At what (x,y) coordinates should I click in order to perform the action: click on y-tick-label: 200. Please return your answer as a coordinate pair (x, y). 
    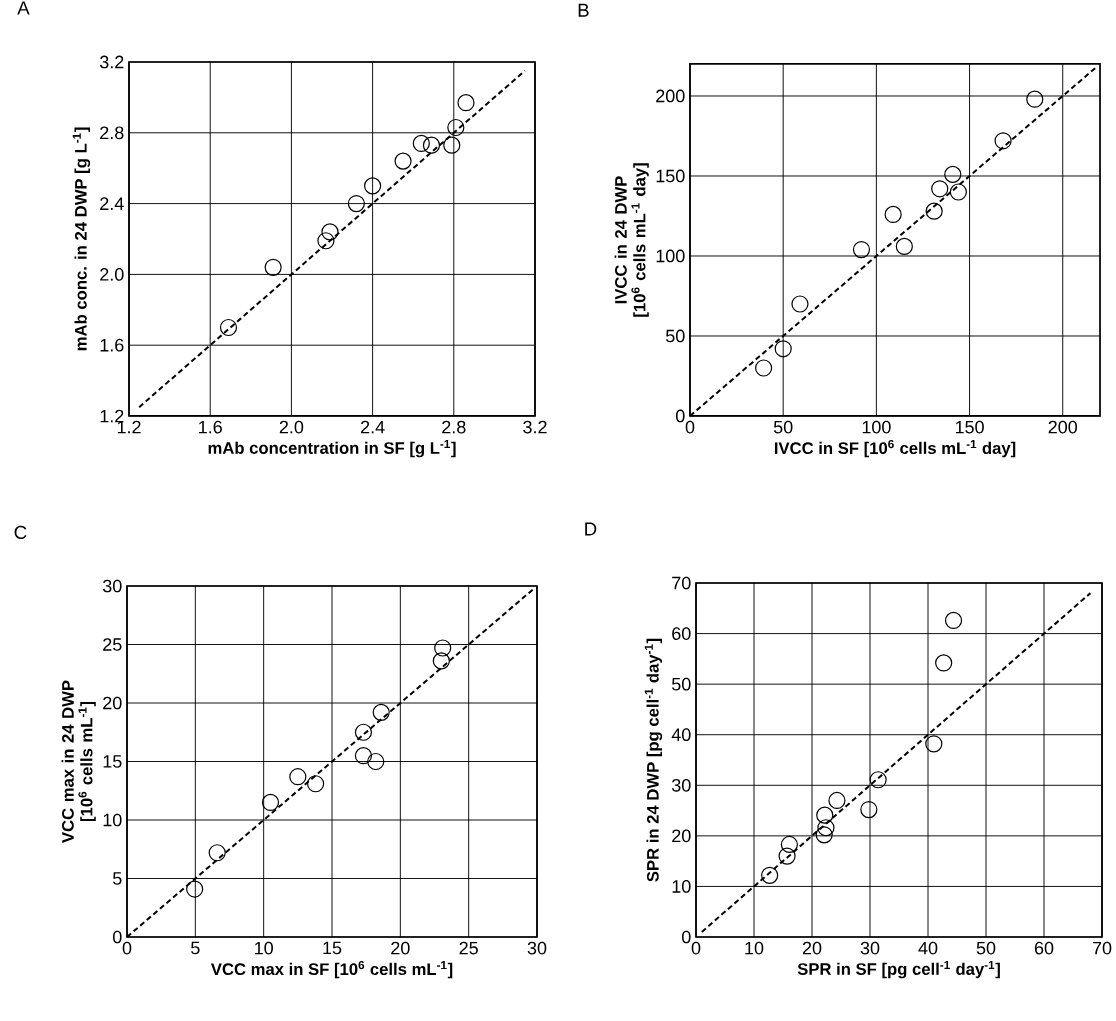
    Looking at the image, I should click on (670, 96).